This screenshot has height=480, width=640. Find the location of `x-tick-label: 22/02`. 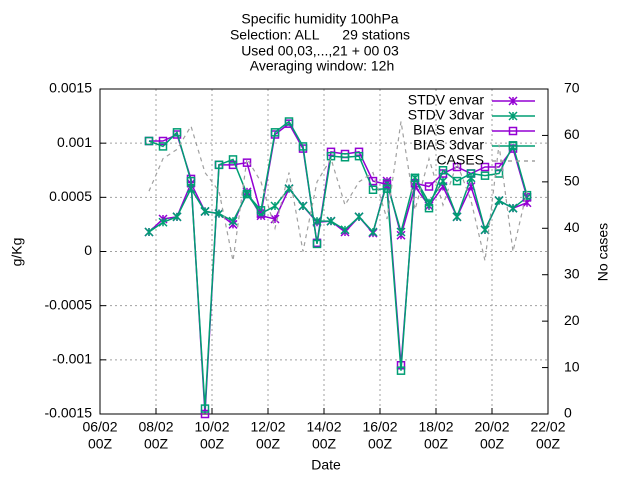

x-tick-label: 22/02 is located at coordinates (547, 427).